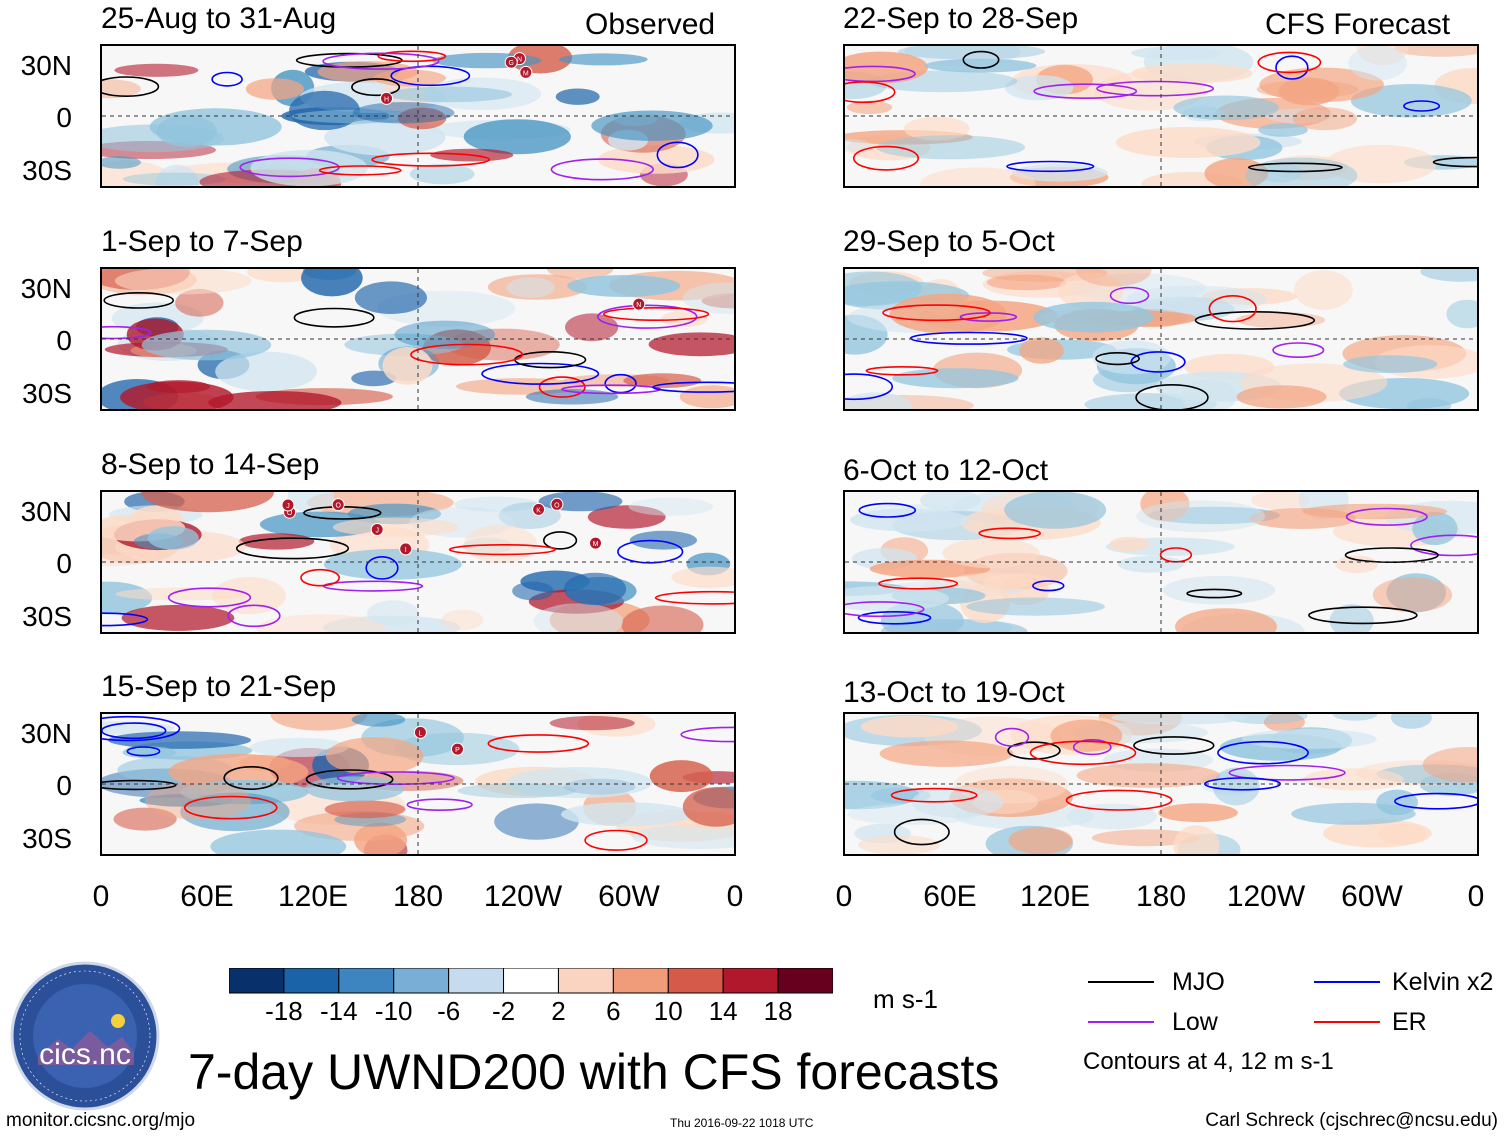 This screenshot has width=1510, height=1137. I want to click on colorbar, so click(531, 981).